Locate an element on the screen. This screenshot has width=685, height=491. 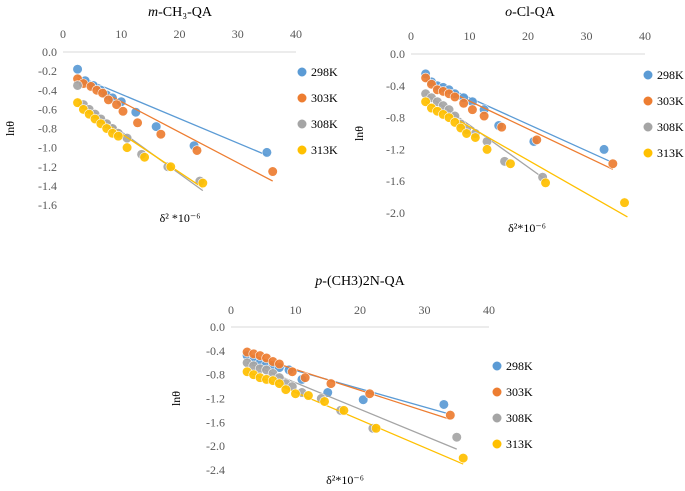
chart-title: m-CH₃-QA is located at coordinates (180, 12).